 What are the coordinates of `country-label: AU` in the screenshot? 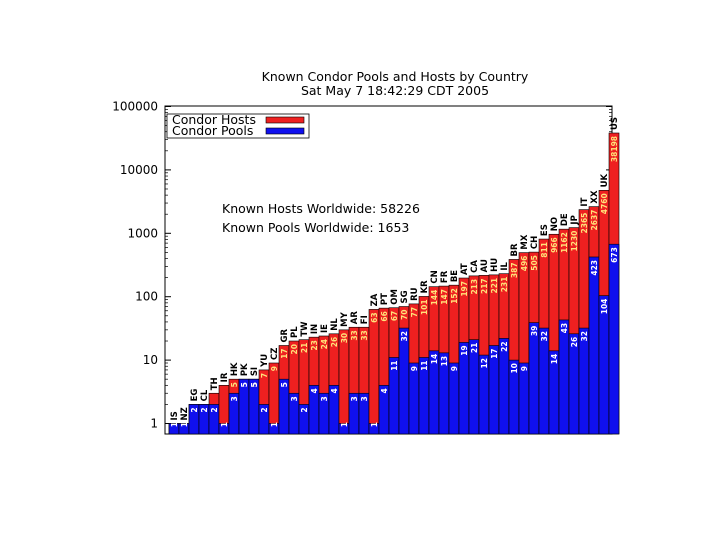 It's located at (485, 265).